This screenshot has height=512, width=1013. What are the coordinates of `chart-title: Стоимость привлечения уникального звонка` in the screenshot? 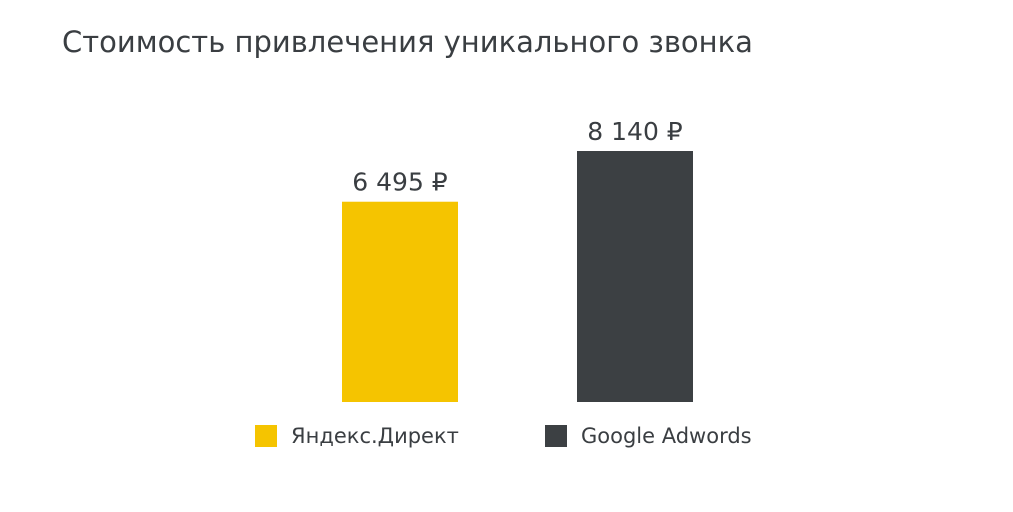 It's located at (407, 42).